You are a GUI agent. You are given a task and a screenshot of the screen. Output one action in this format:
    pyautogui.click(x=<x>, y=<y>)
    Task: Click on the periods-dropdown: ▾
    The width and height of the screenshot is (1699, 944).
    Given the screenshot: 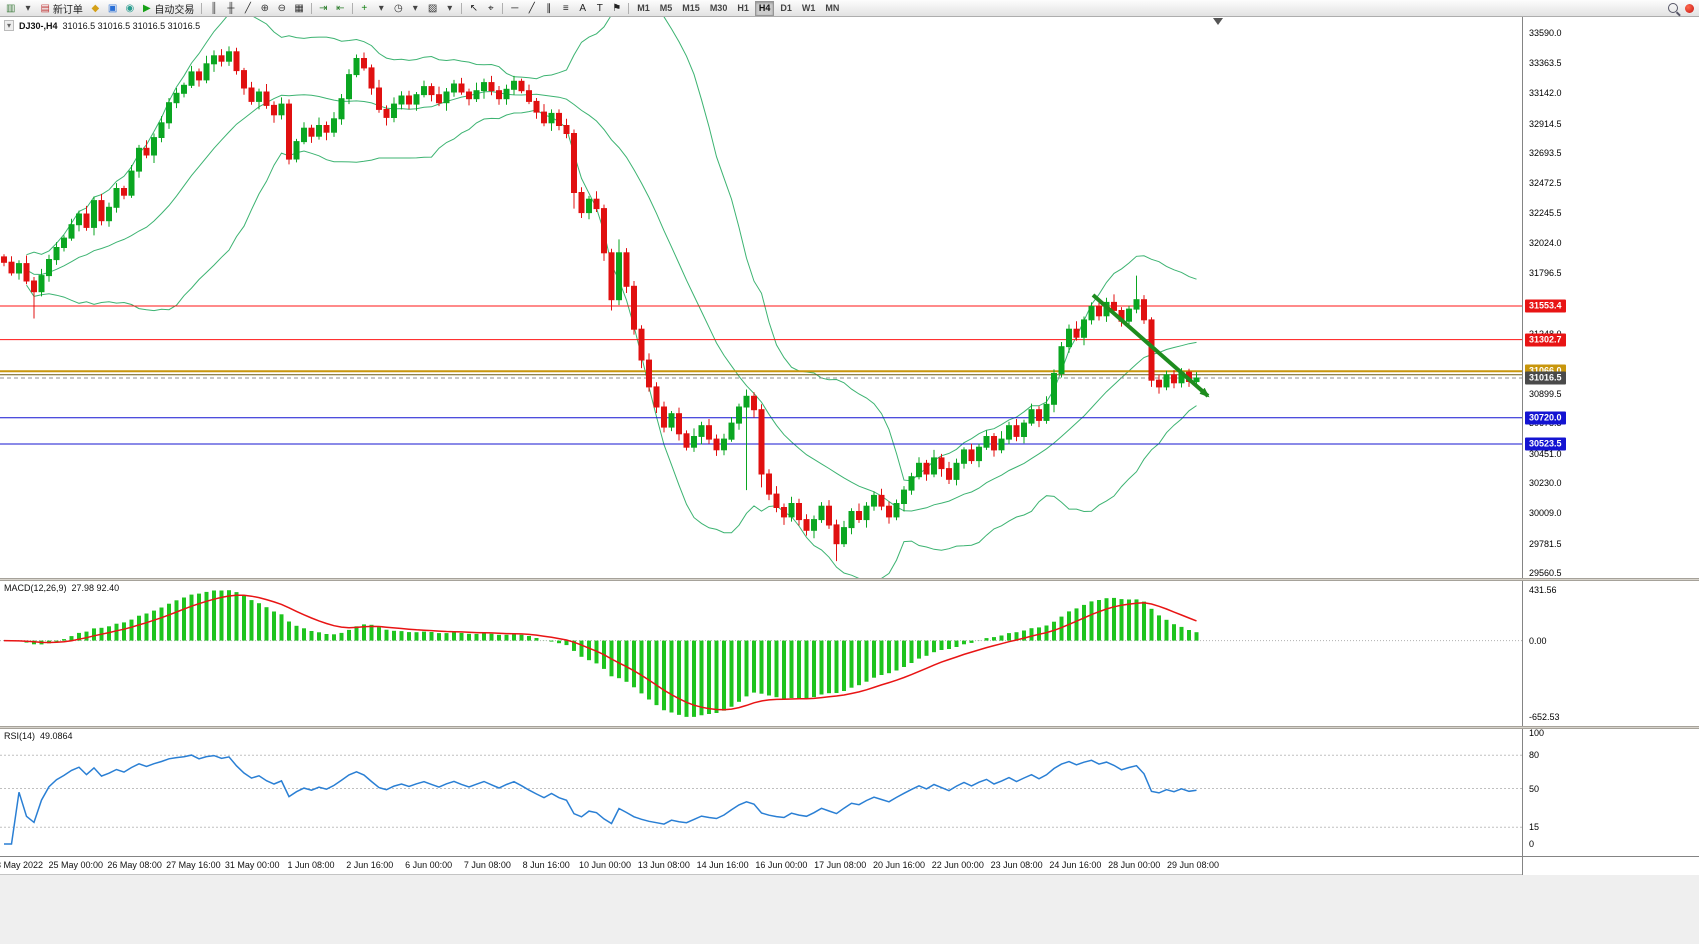 What is the action you would take?
    pyautogui.click(x=415, y=8)
    